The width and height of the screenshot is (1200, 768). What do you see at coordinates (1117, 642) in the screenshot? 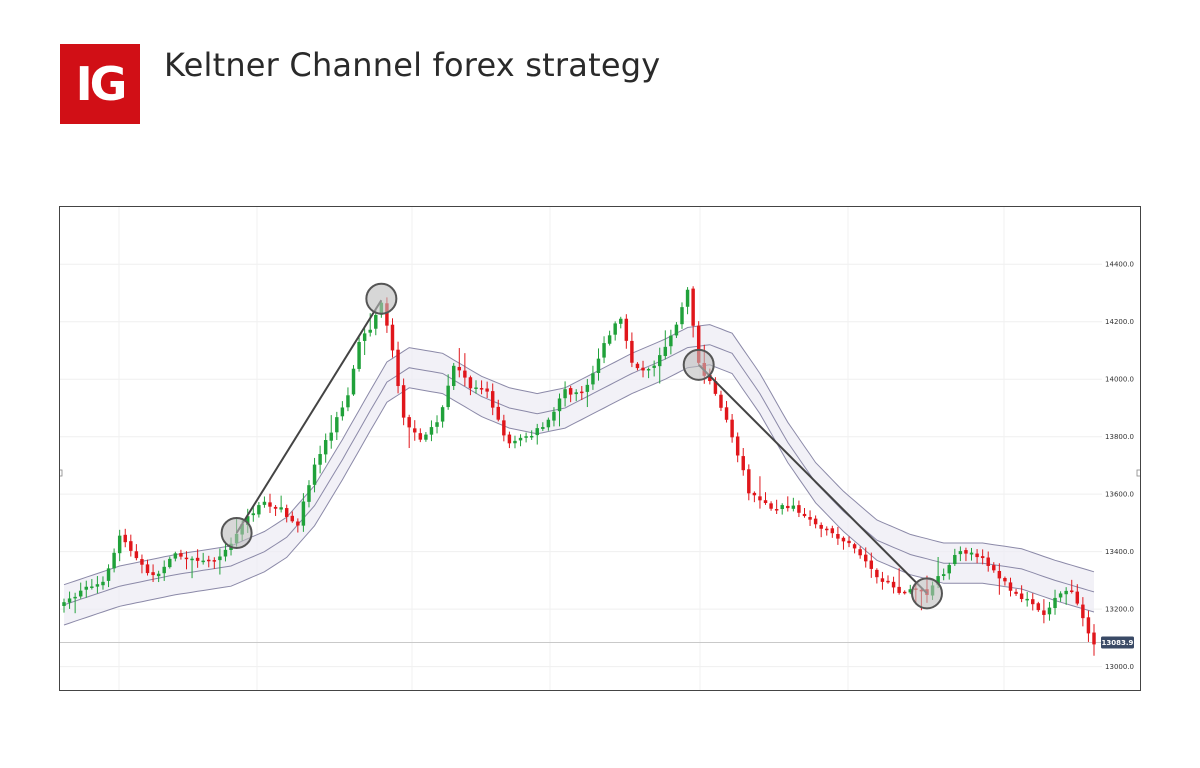
I see `current-price-tag` at bounding box center [1117, 642].